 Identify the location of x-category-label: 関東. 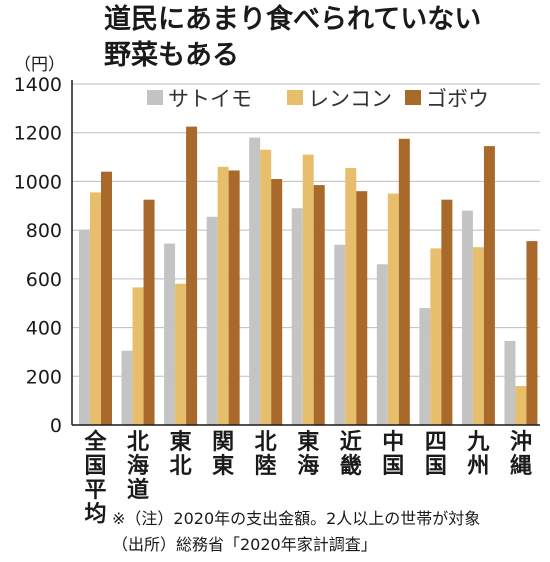
(223, 454).